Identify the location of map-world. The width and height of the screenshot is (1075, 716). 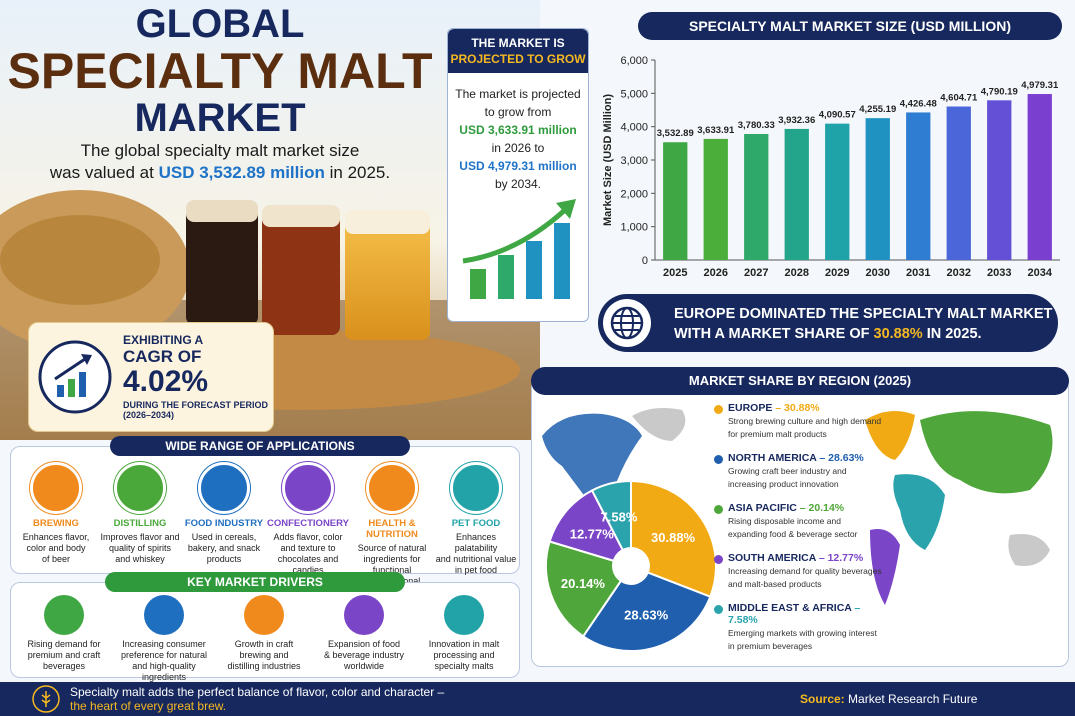
(959, 508).